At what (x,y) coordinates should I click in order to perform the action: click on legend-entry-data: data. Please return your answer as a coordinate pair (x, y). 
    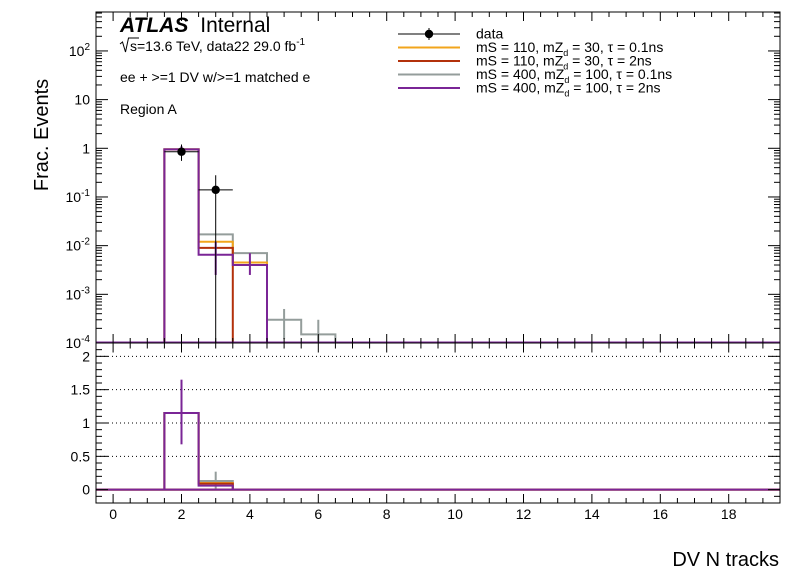
    Looking at the image, I should click on (450, 34).